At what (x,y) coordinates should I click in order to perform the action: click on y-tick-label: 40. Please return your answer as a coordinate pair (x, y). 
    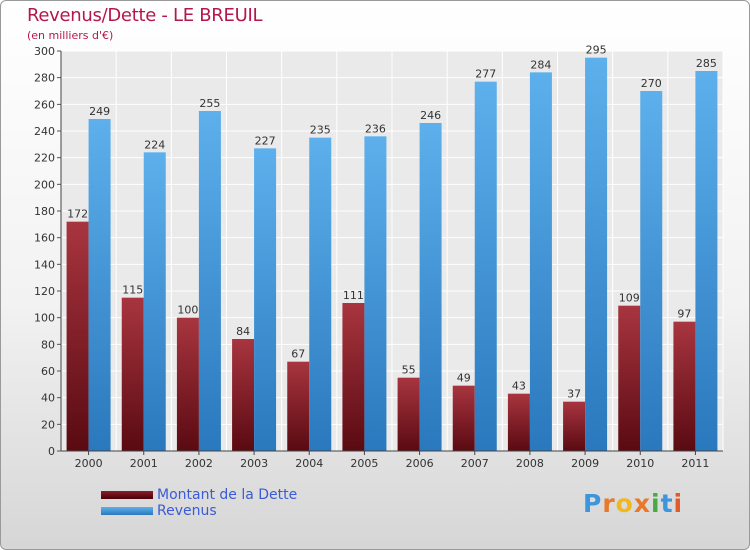
    Looking at the image, I should click on (48, 398).